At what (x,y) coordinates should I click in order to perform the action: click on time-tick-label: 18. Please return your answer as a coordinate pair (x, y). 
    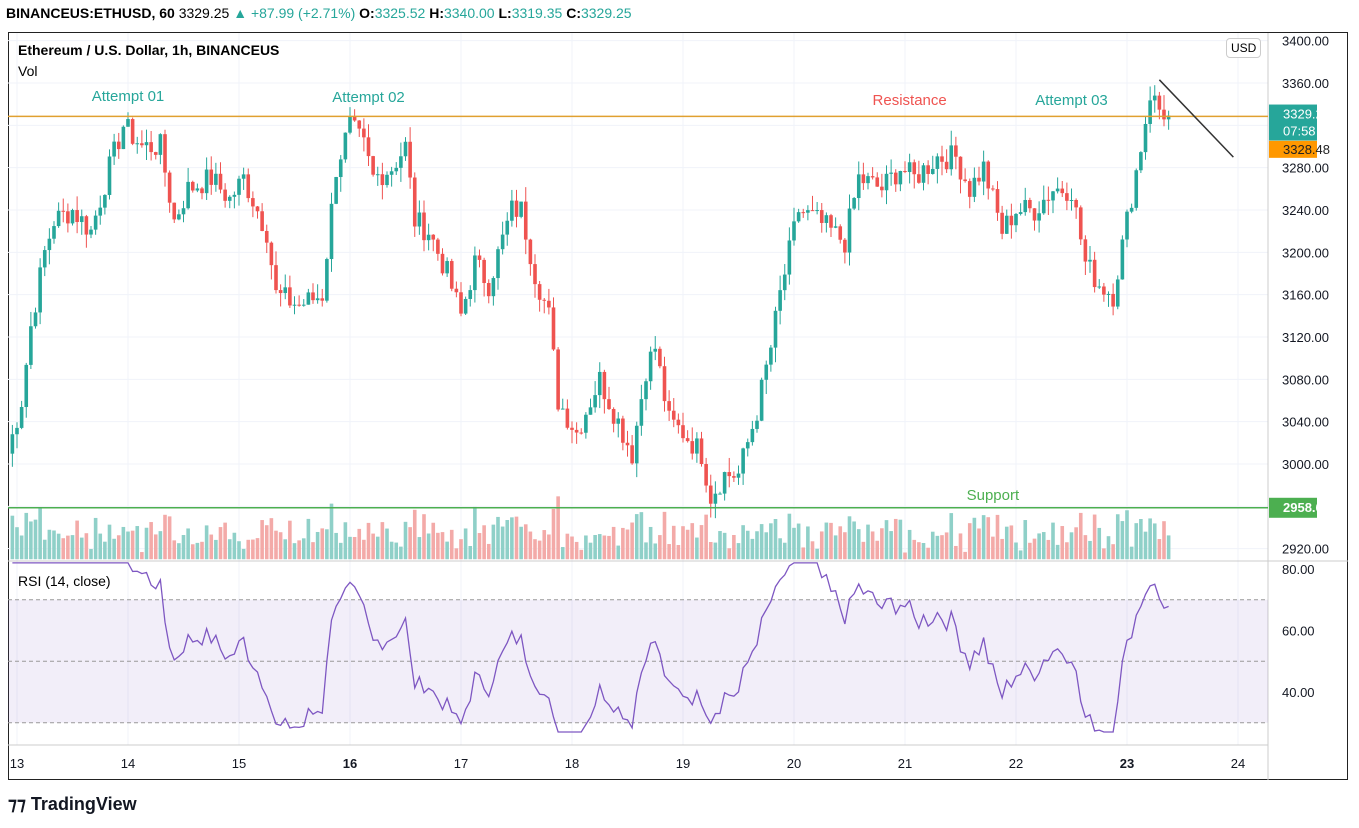
    Looking at the image, I should click on (572, 763).